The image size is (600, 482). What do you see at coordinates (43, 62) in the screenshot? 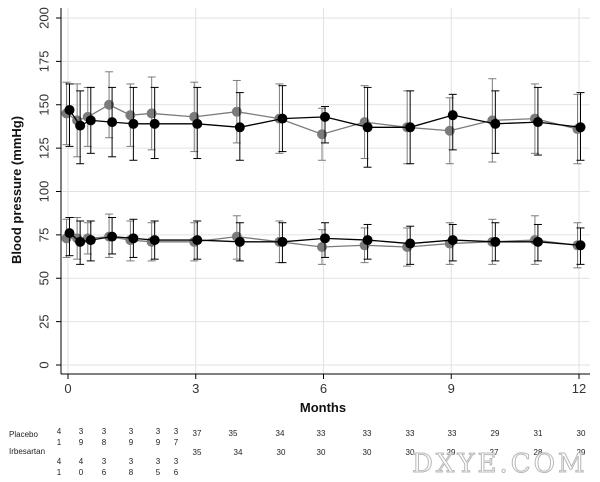
I see `y-tick-label: 175` at bounding box center [43, 62].